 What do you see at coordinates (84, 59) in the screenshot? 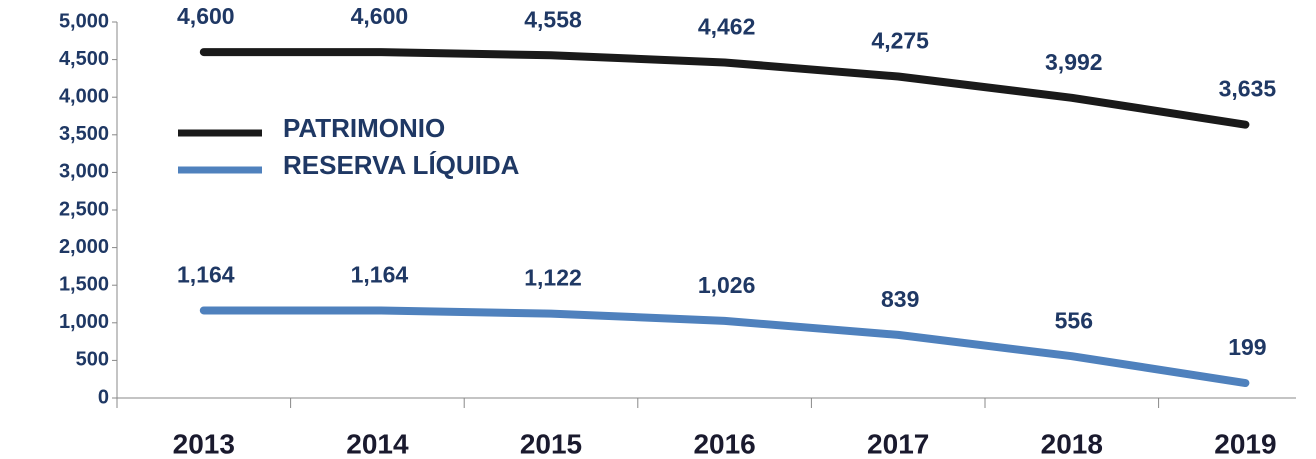
I see `y-tick-label: 4,500` at bounding box center [84, 59].